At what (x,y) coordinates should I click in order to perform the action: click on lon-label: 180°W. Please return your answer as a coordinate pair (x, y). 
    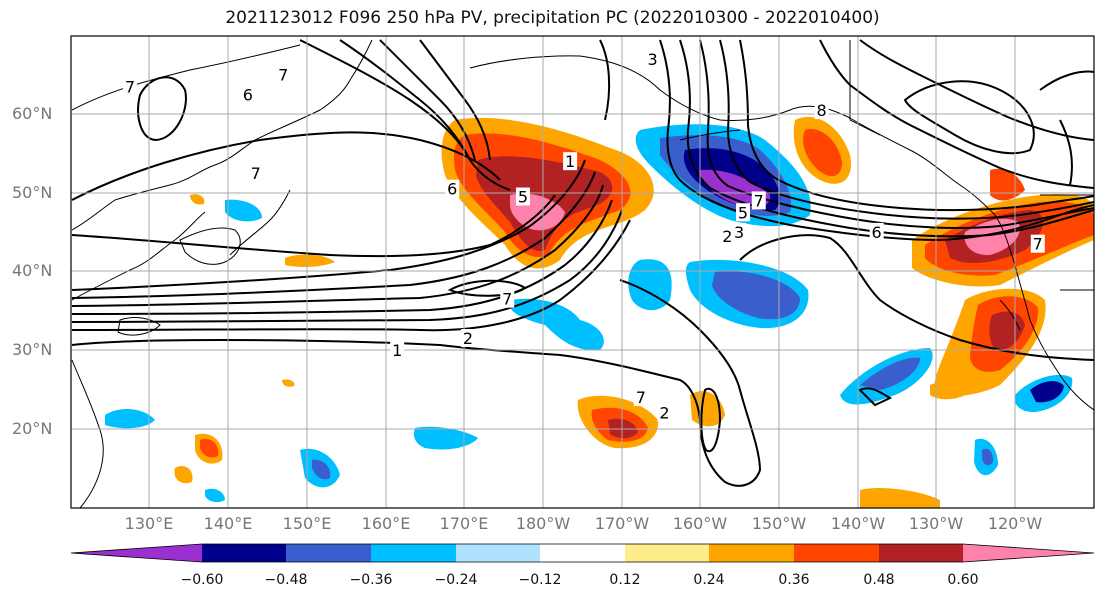
    Looking at the image, I should click on (543, 523).